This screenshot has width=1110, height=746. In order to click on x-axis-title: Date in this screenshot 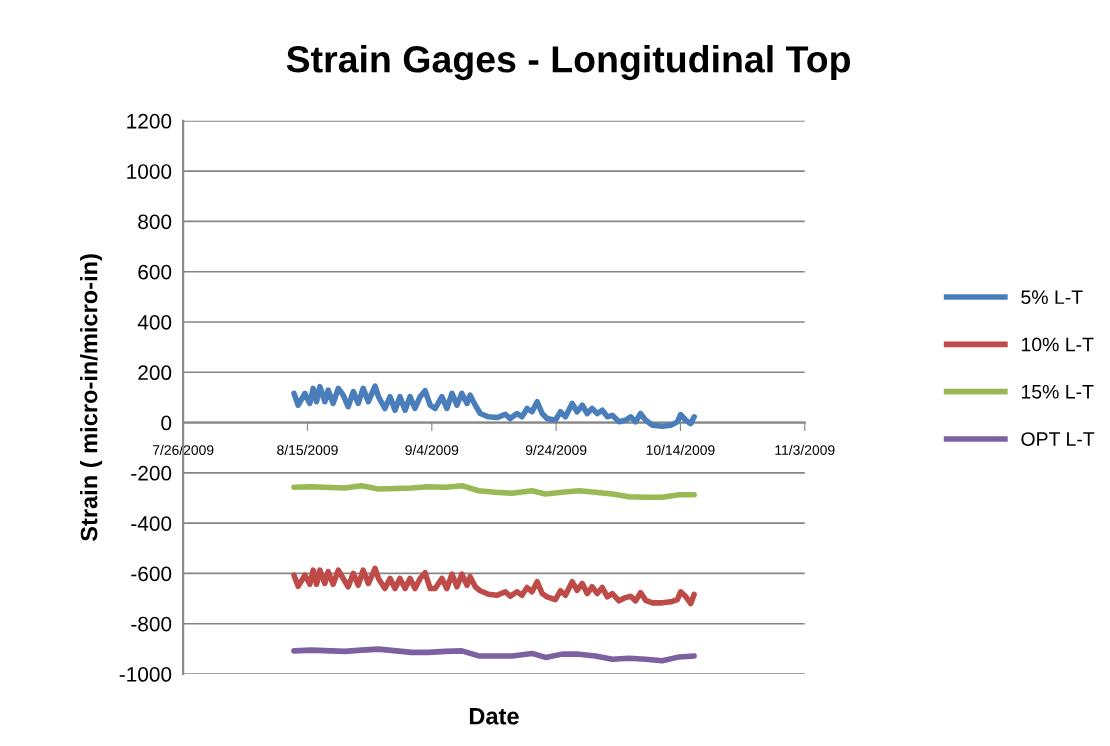, I will do `click(494, 716)`.